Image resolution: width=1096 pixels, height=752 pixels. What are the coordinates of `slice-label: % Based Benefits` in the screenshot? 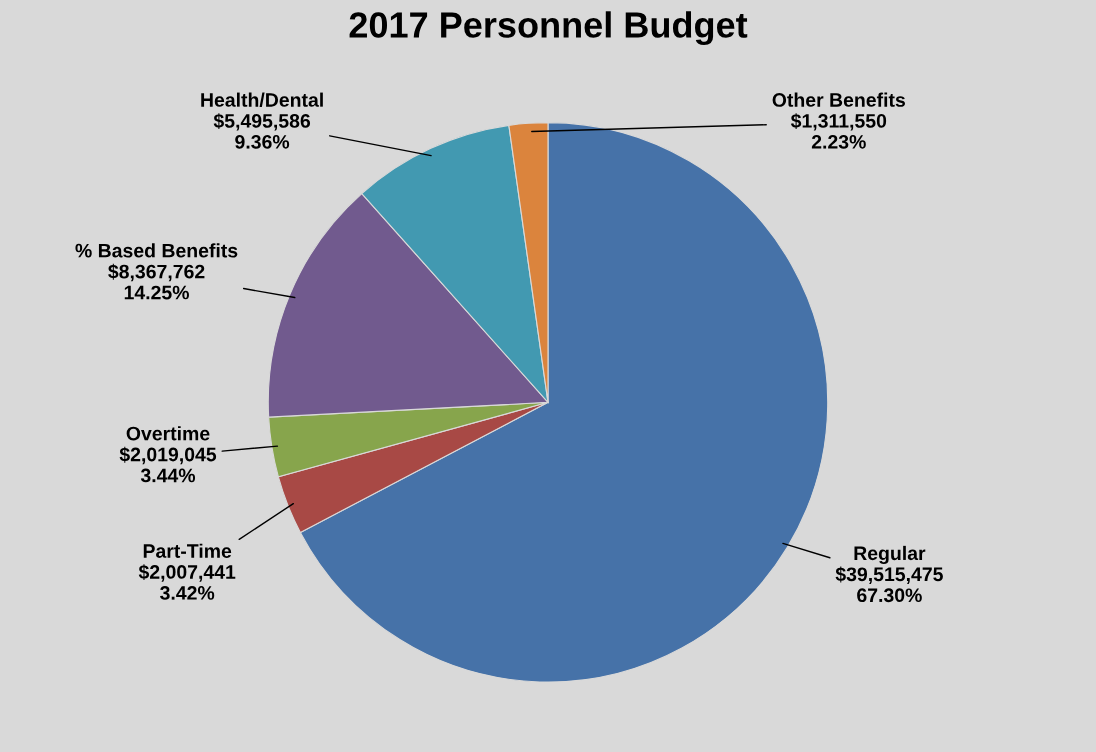 It's located at (156, 250).